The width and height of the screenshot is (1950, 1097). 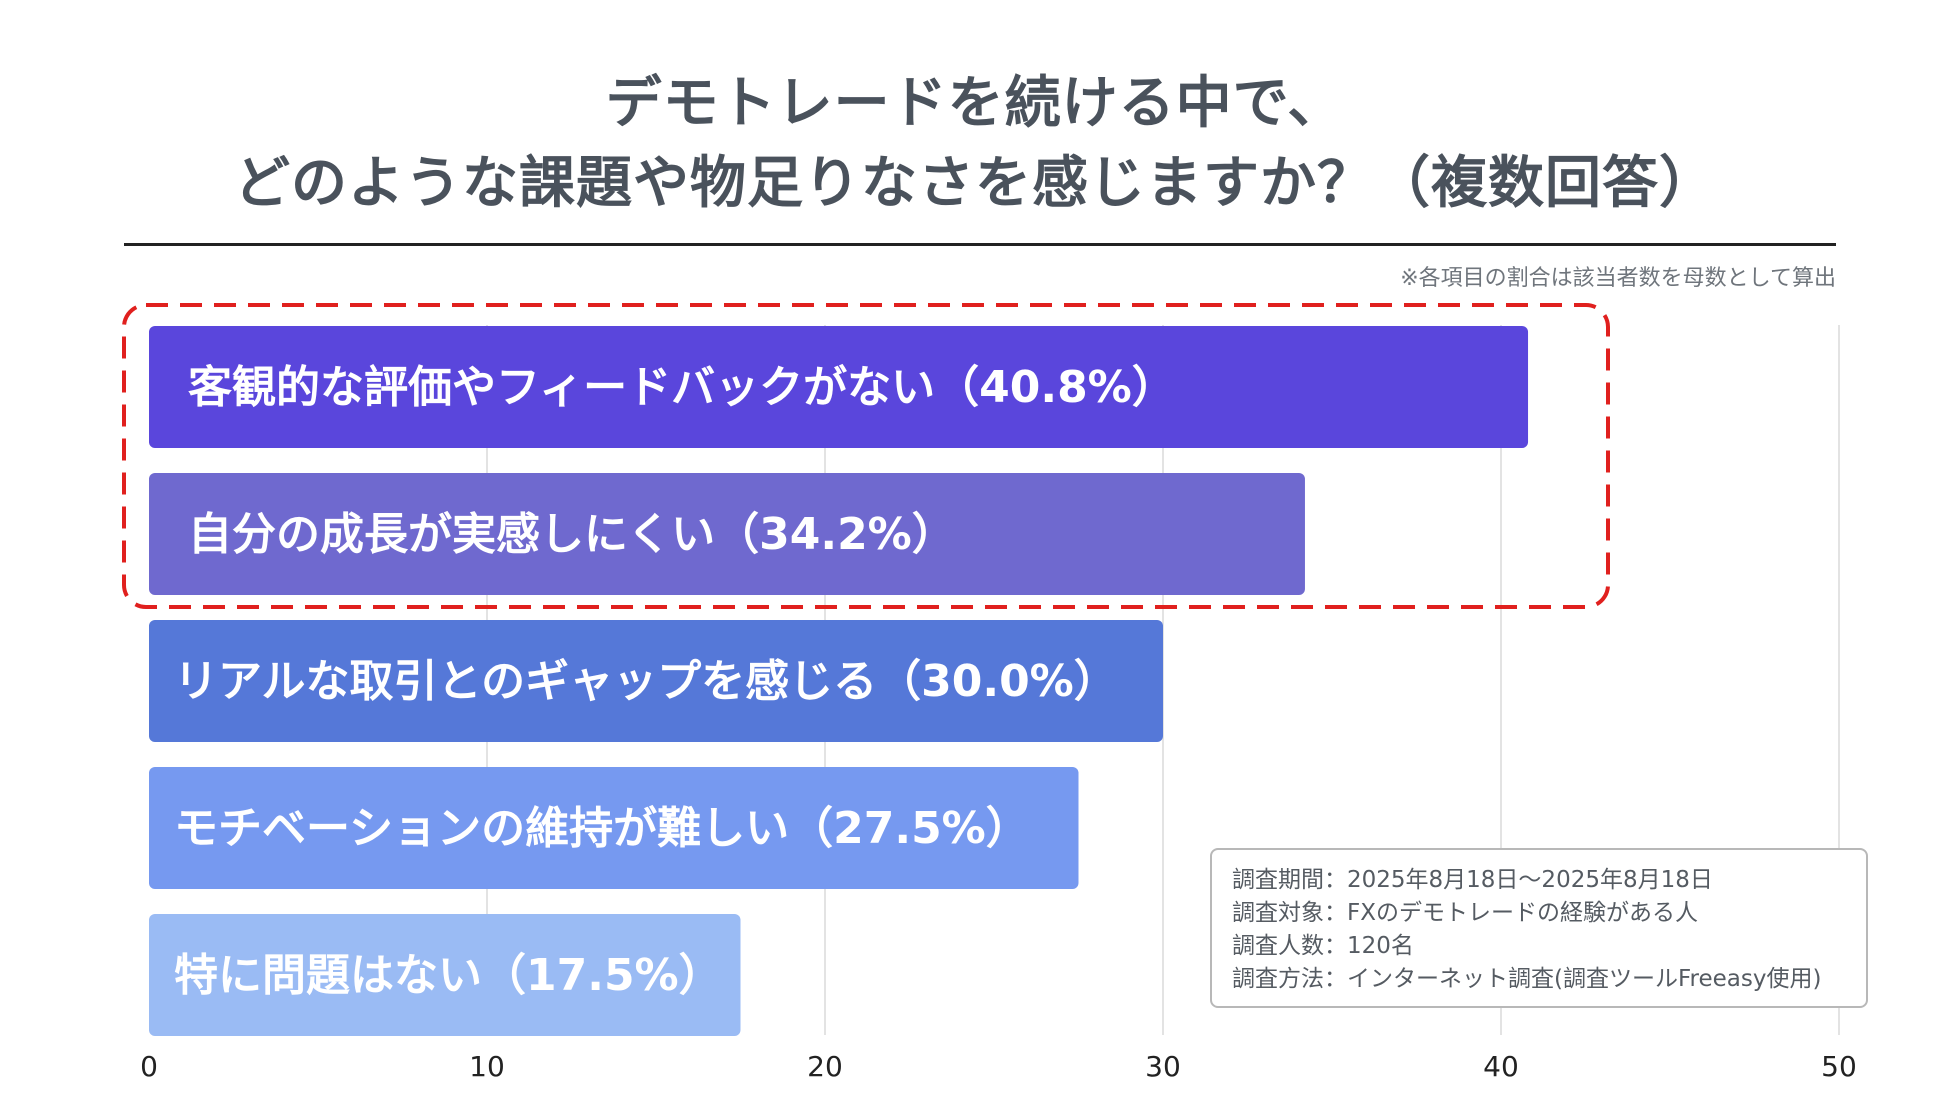 What do you see at coordinates (602, 828) in the screenshot?
I see `bar-label: モチベーションの維持が難しい（27.5%）` at bounding box center [602, 828].